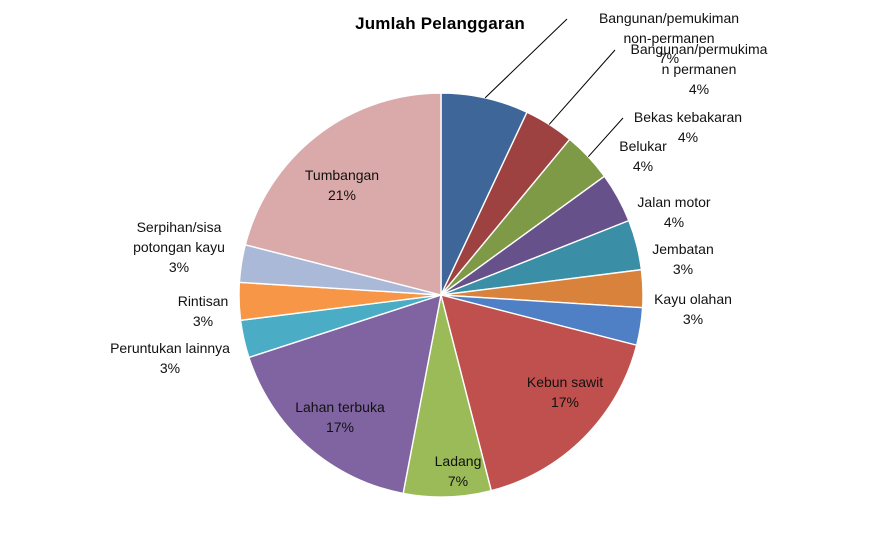 Image resolution: width=881 pixels, height=545 pixels. I want to click on data-label-line: Kayu olahan, so click(693, 299).